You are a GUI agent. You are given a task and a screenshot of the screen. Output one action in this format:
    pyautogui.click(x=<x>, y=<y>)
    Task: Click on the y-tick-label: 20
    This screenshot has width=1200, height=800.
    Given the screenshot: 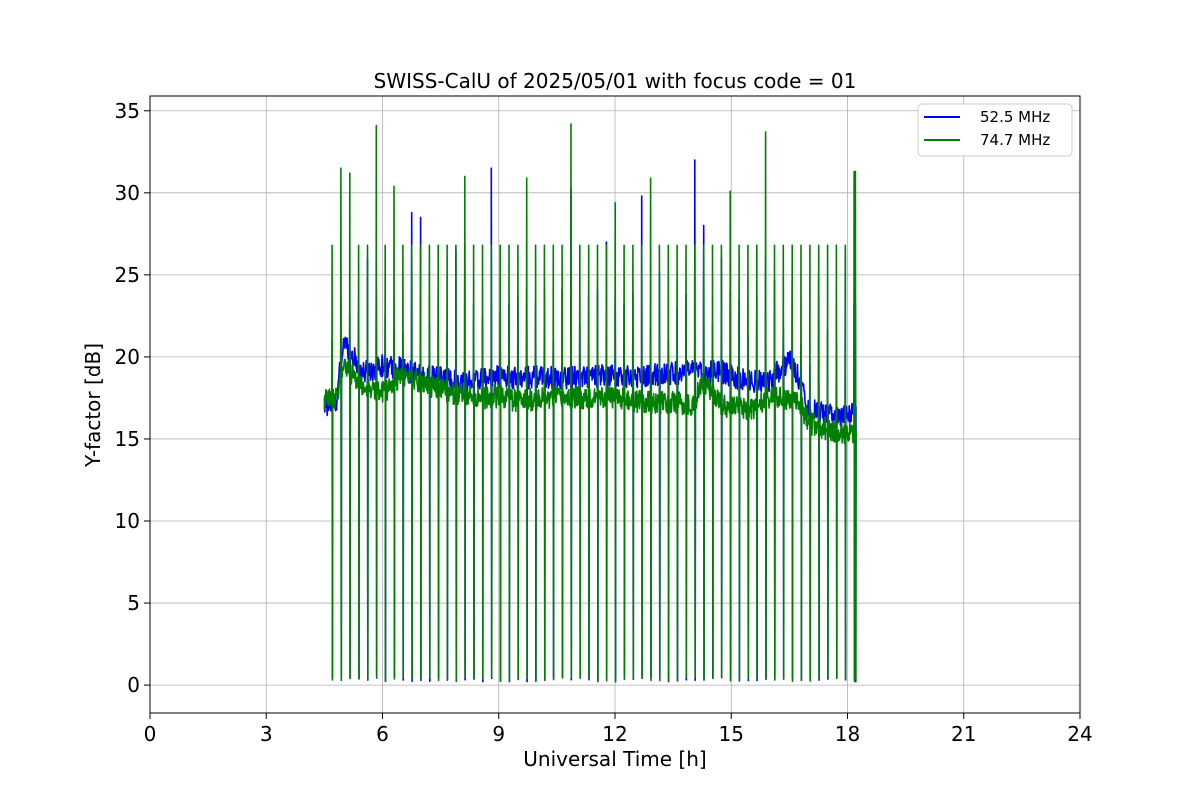 What is the action you would take?
    pyautogui.click(x=127, y=357)
    